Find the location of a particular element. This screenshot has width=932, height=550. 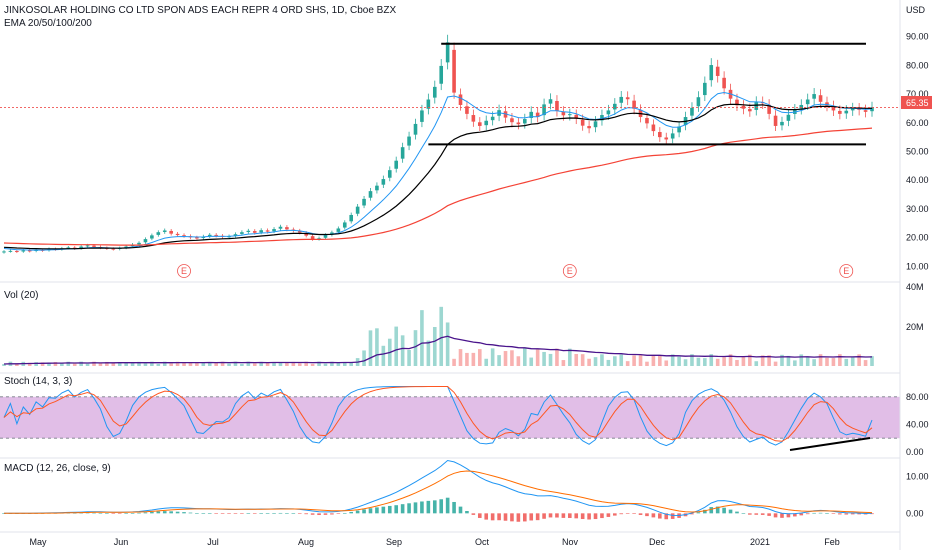

time-tick-label: Sep is located at coordinates (394, 542).